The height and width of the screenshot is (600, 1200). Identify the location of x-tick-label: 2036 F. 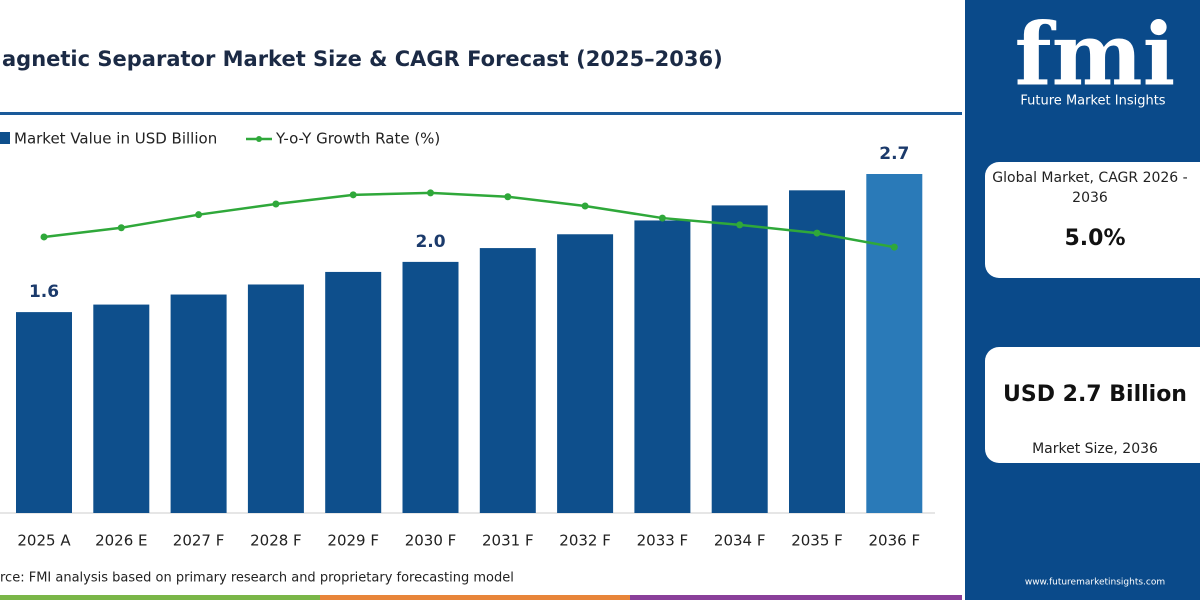
(895, 541).